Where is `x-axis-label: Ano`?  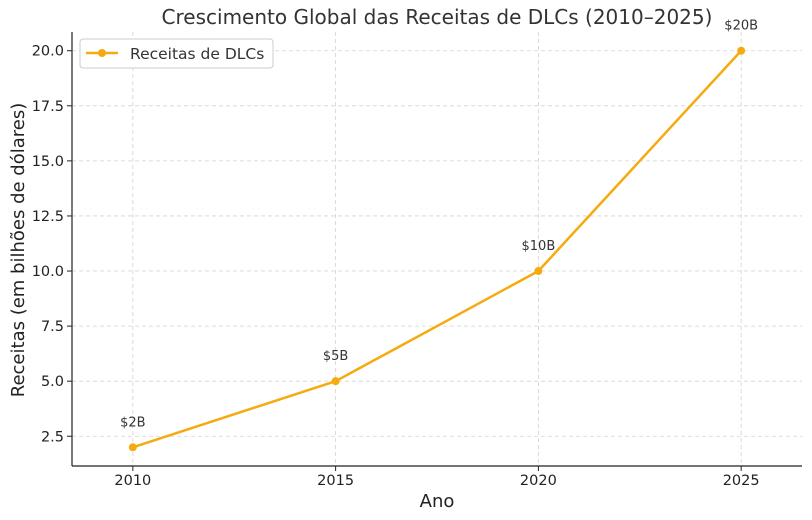
x-axis-label: Ano is located at coordinates (437, 501).